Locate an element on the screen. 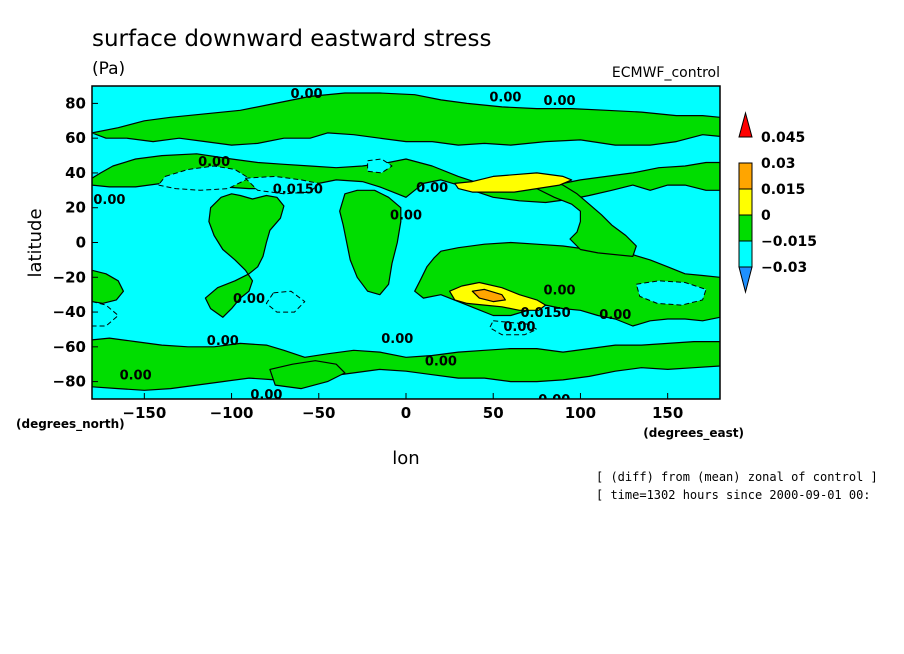 This screenshot has height=654, width=904. legend-bottom-arrow is located at coordinates (745, 280).